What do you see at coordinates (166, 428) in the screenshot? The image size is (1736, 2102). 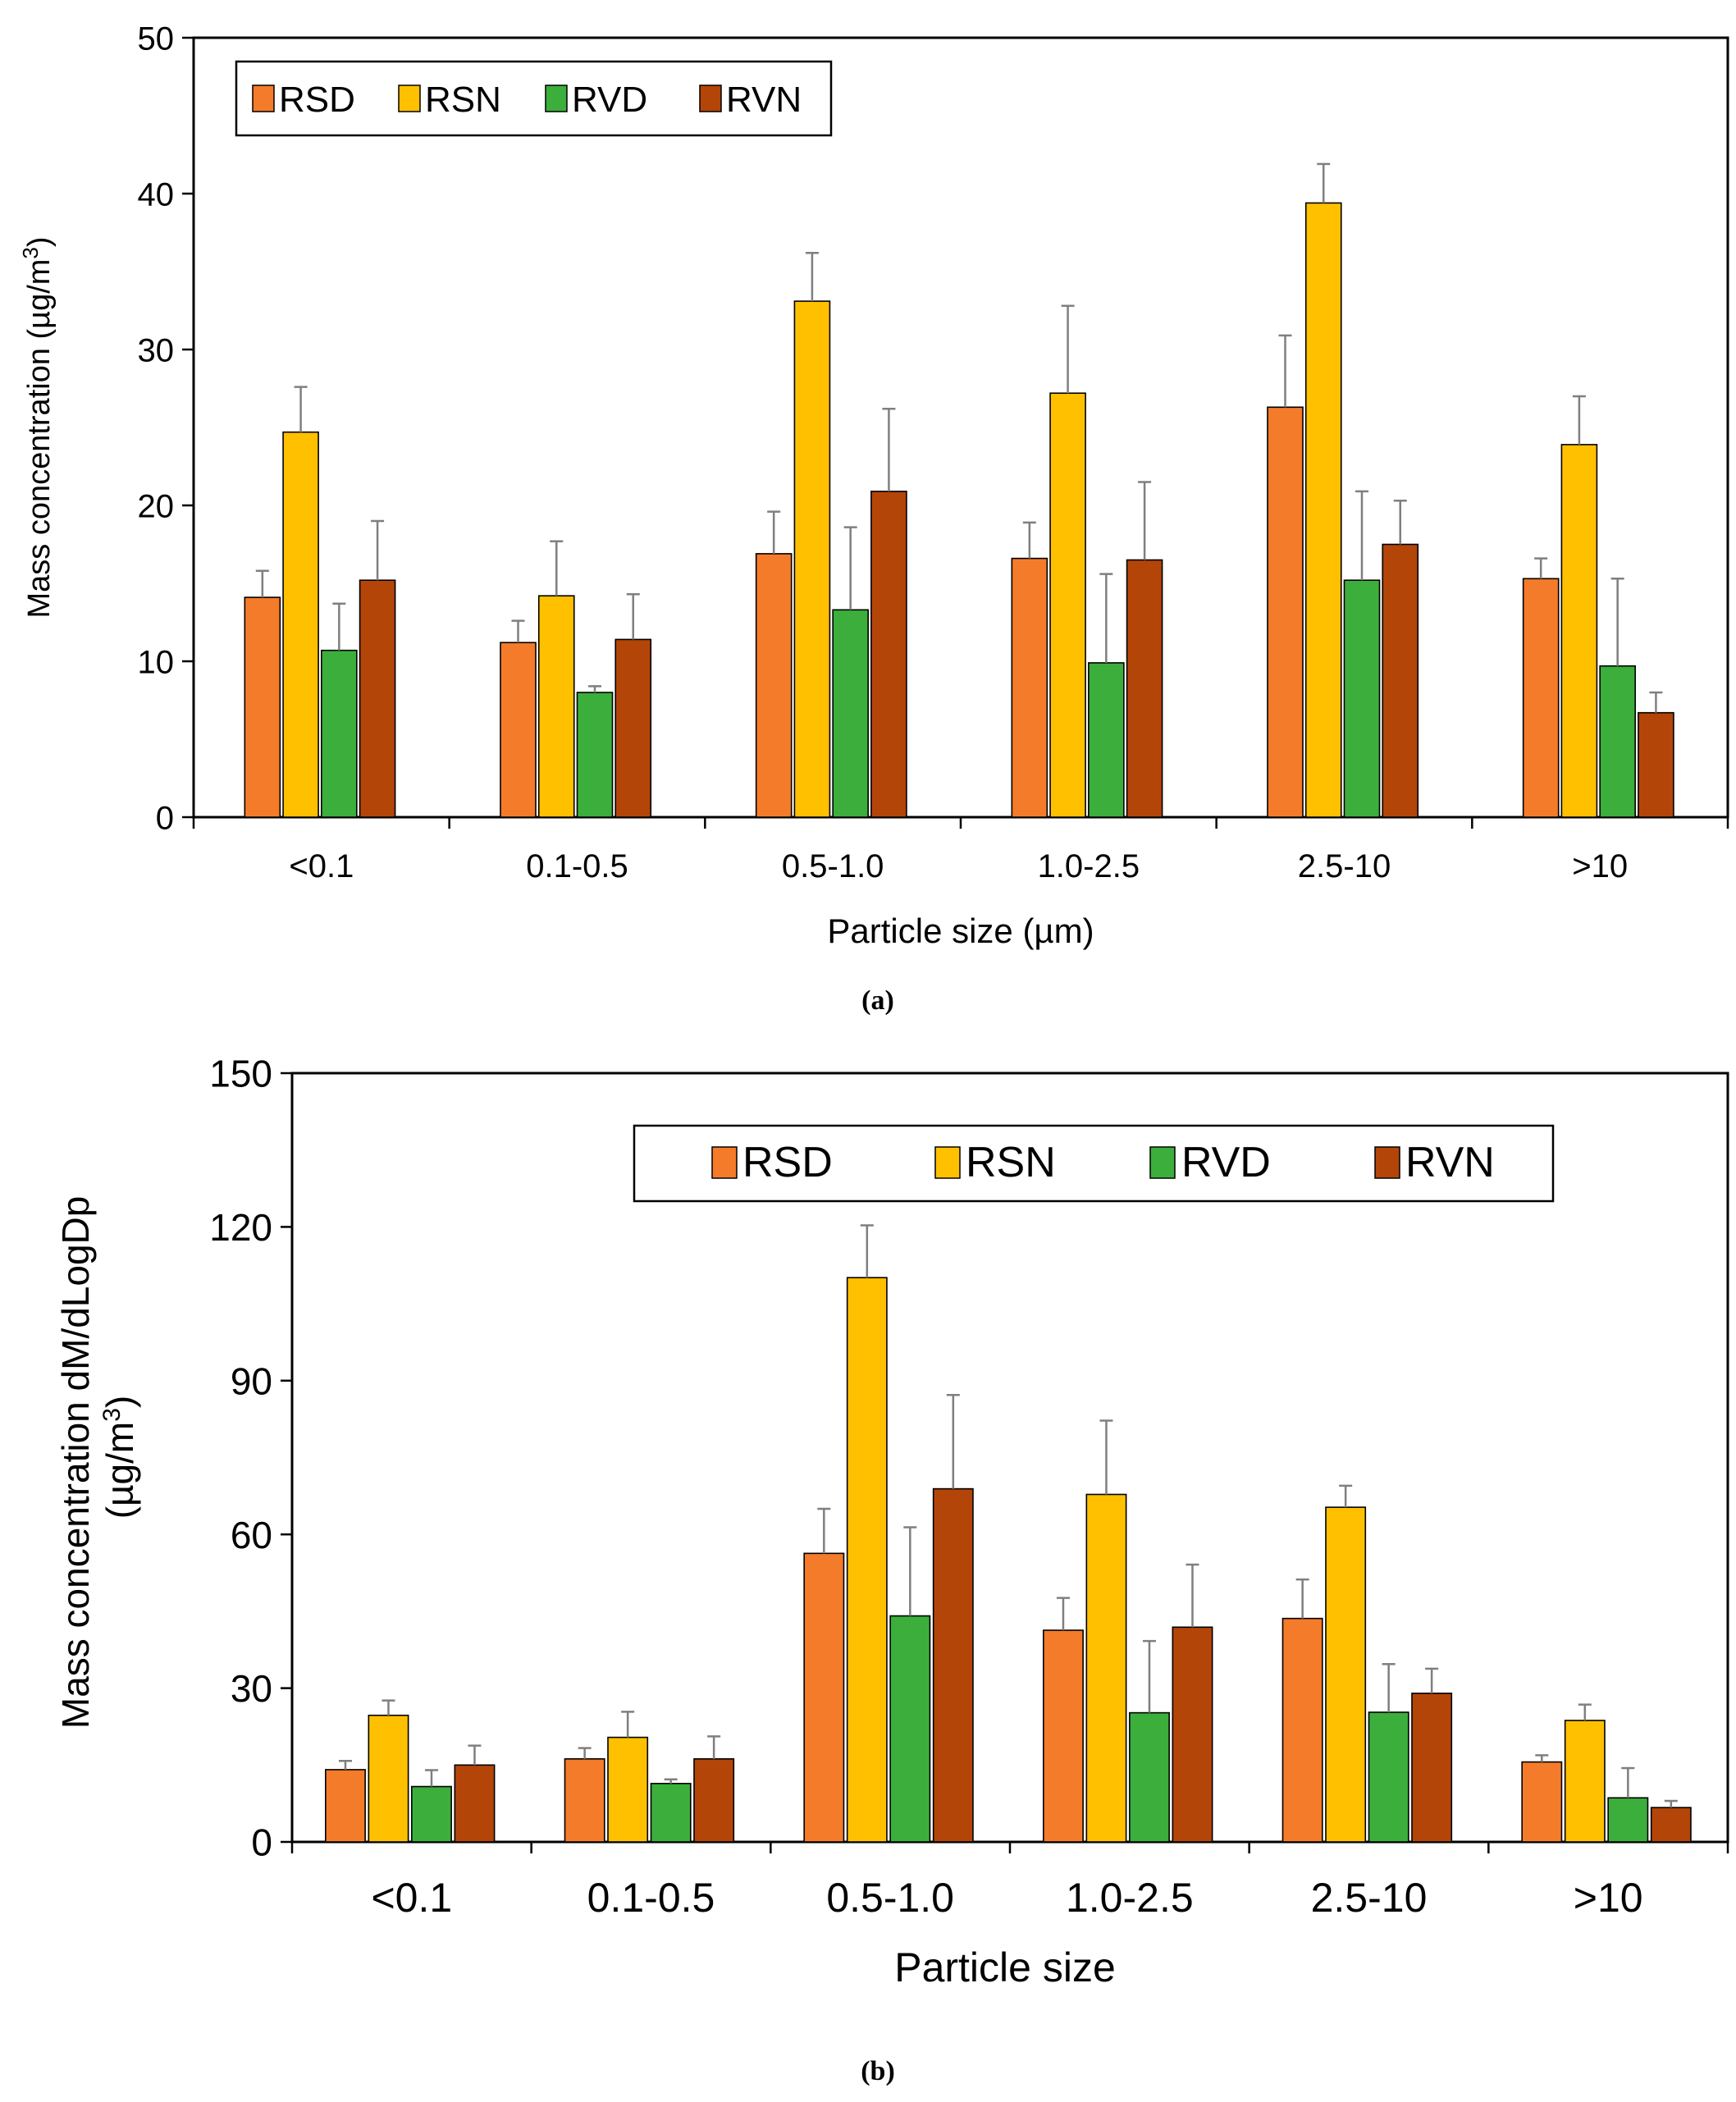 I see `chart-a-y-axis: 0 10 20 30 40 50` at bounding box center [166, 428].